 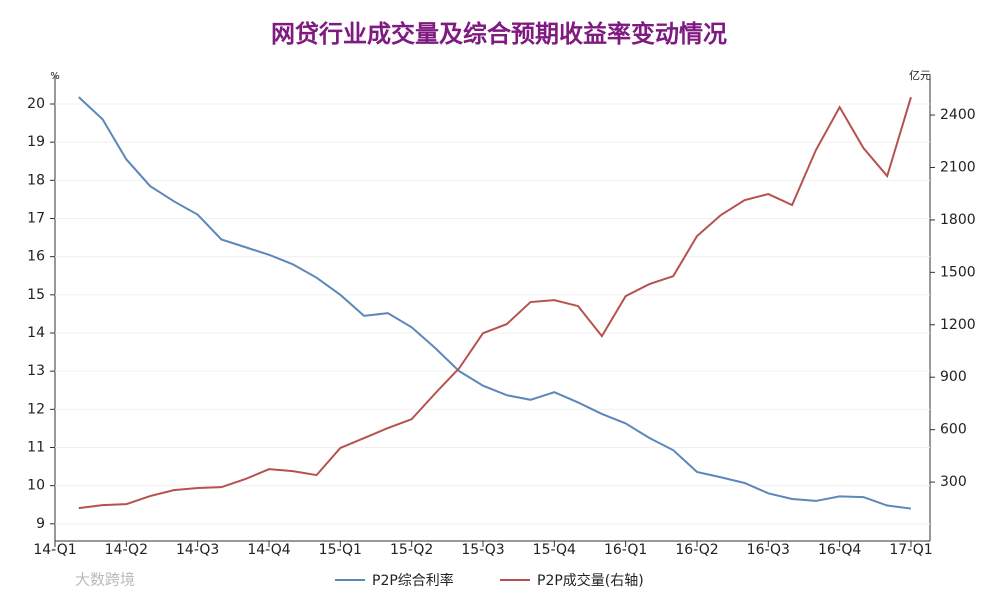 What do you see at coordinates (36, 257) in the screenshot?
I see `y-tick-label: 16` at bounding box center [36, 257].